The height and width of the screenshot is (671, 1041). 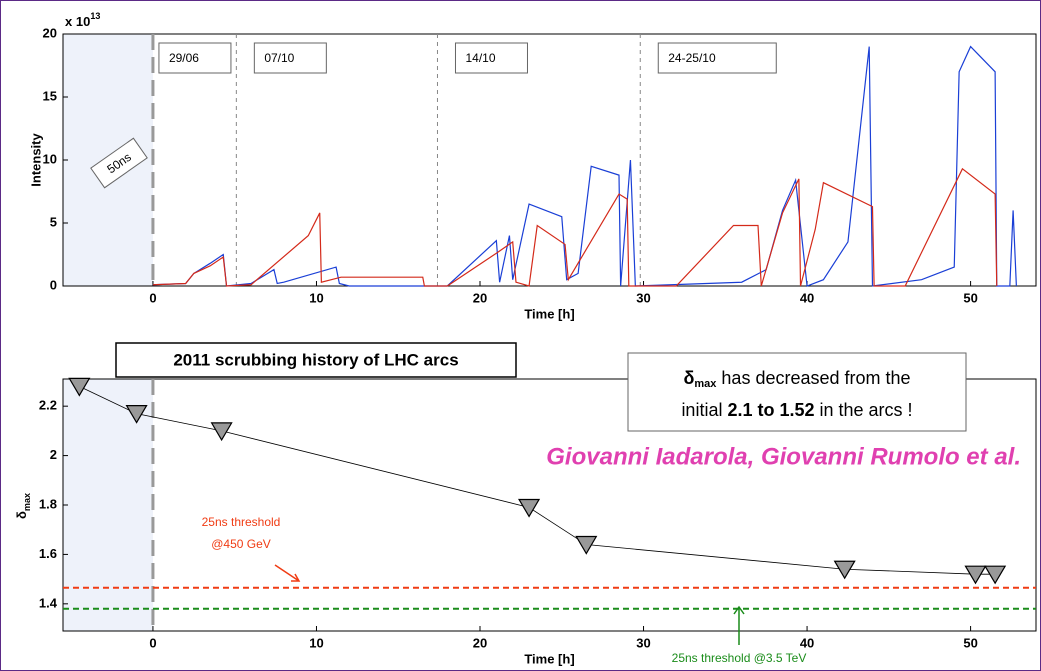 What do you see at coordinates (48, 602) in the screenshot?
I see `y-tick-label: 1.4` at bounding box center [48, 602].